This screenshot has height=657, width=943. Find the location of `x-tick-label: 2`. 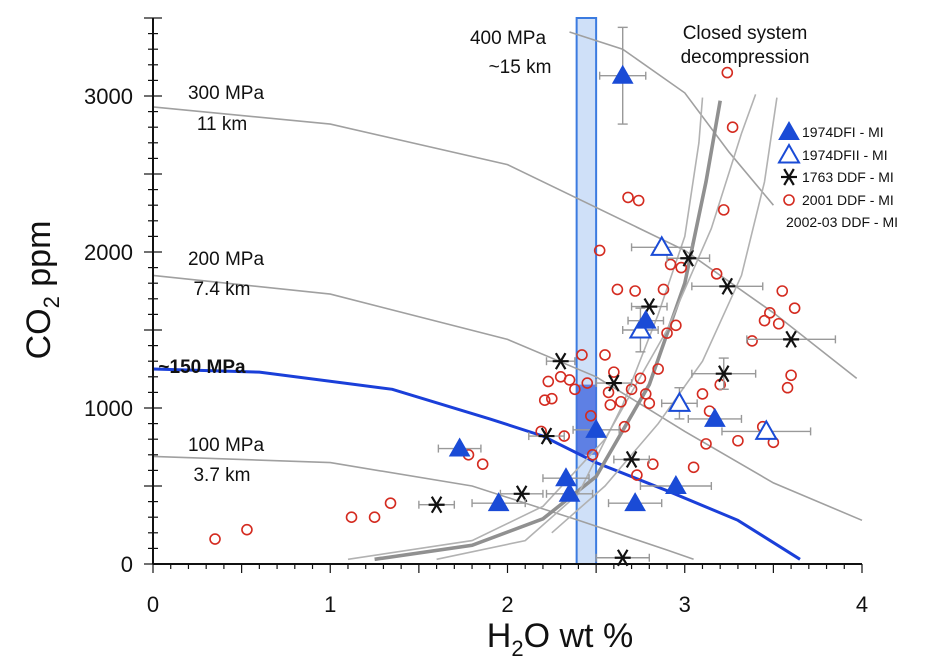

x-tick-label: 2 is located at coordinates (507, 604).